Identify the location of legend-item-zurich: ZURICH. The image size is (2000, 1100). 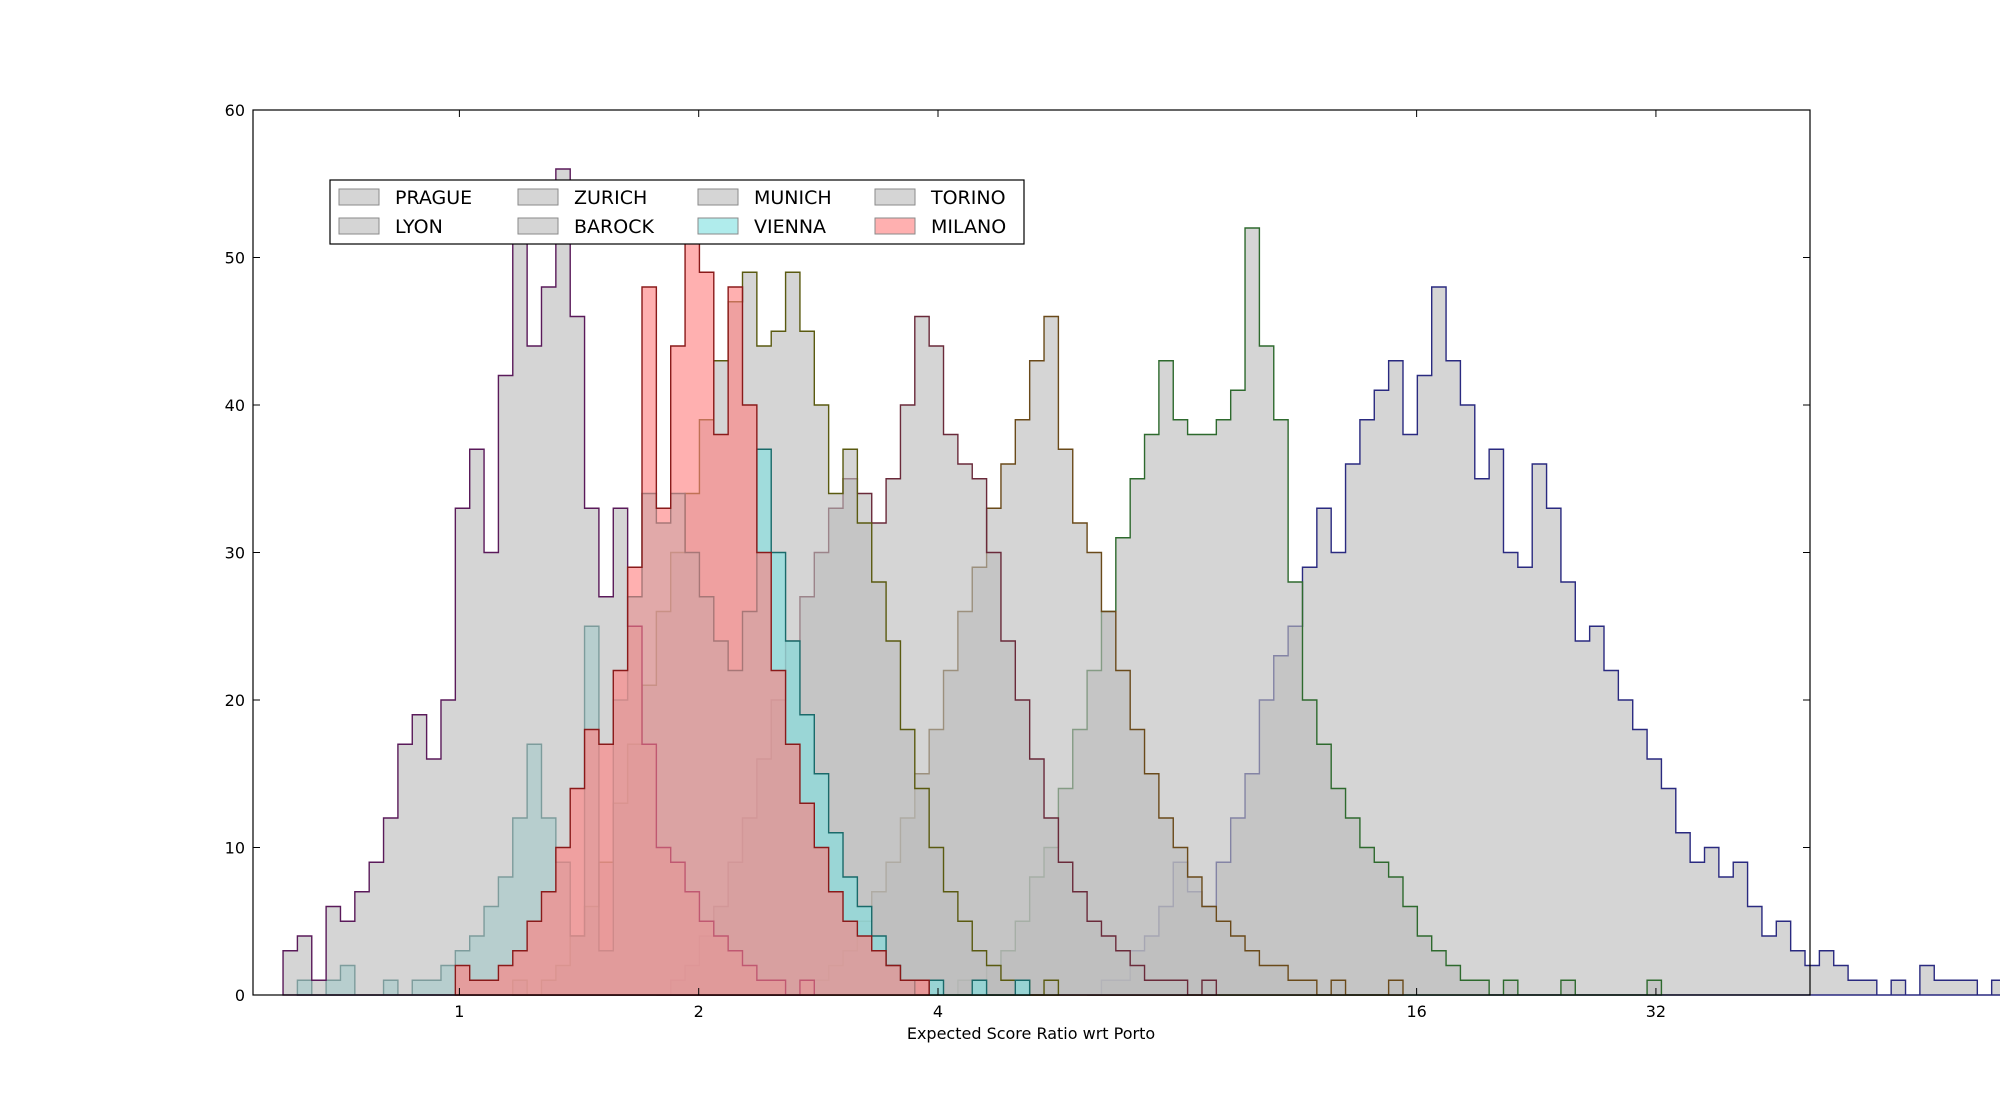
(582, 198).